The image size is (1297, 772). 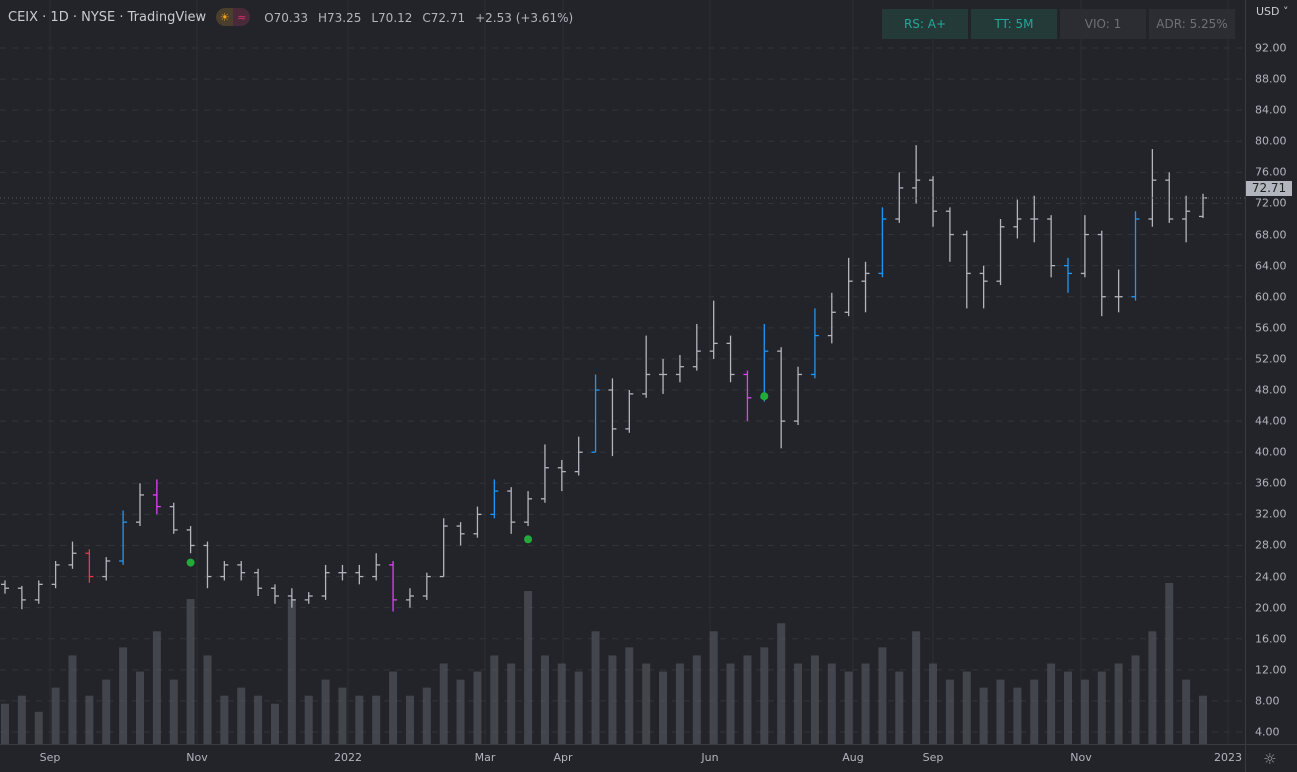 What do you see at coordinates (1271, 545) in the screenshot?
I see `price-tick-label: 28.00` at bounding box center [1271, 545].